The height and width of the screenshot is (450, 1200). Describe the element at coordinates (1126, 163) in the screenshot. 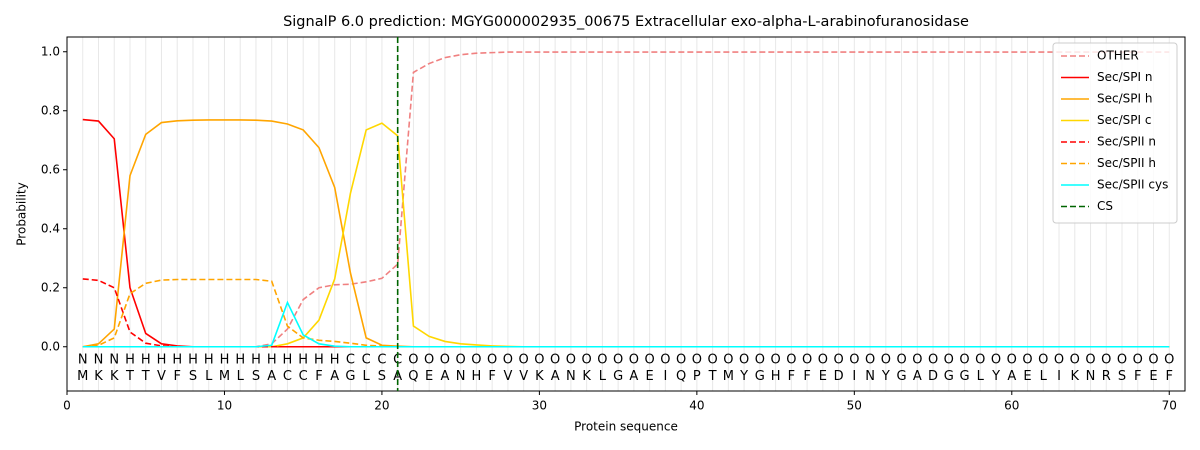

I see `legend-label: Sec/SPII h` at that location.